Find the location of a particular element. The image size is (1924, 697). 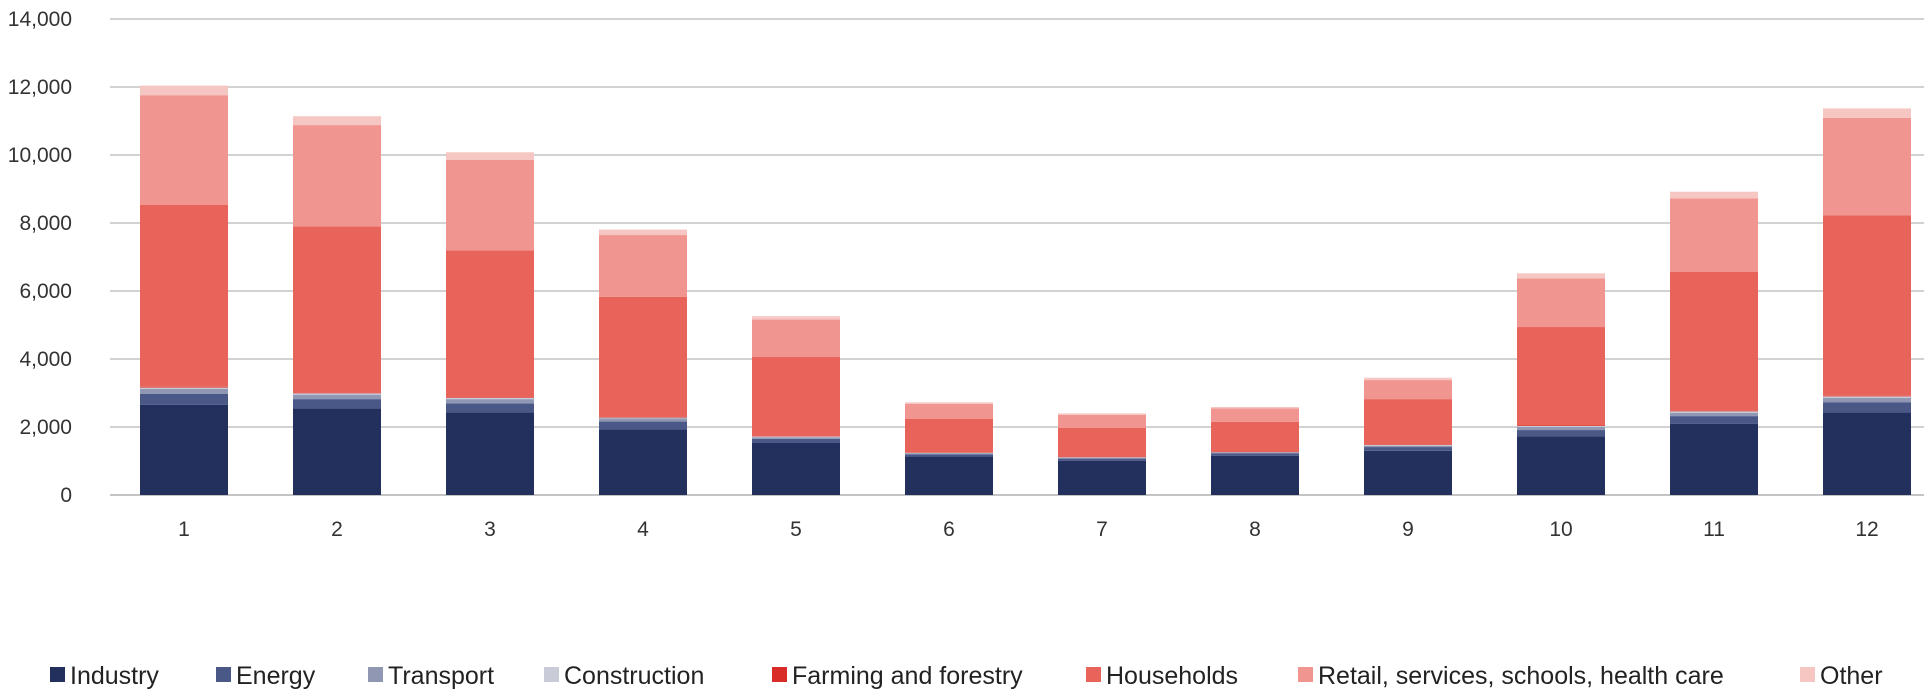

legend-label: Households is located at coordinates (1172, 676).